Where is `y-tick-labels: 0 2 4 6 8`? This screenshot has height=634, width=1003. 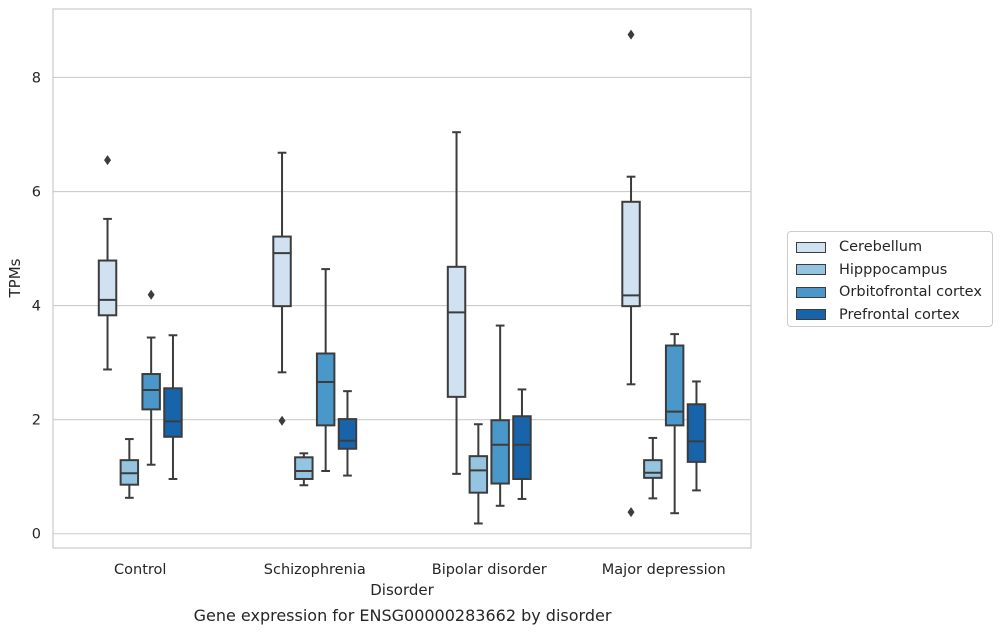 y-tick-labels: 0 2 4 6 8 is located at coordinates (36, 306).